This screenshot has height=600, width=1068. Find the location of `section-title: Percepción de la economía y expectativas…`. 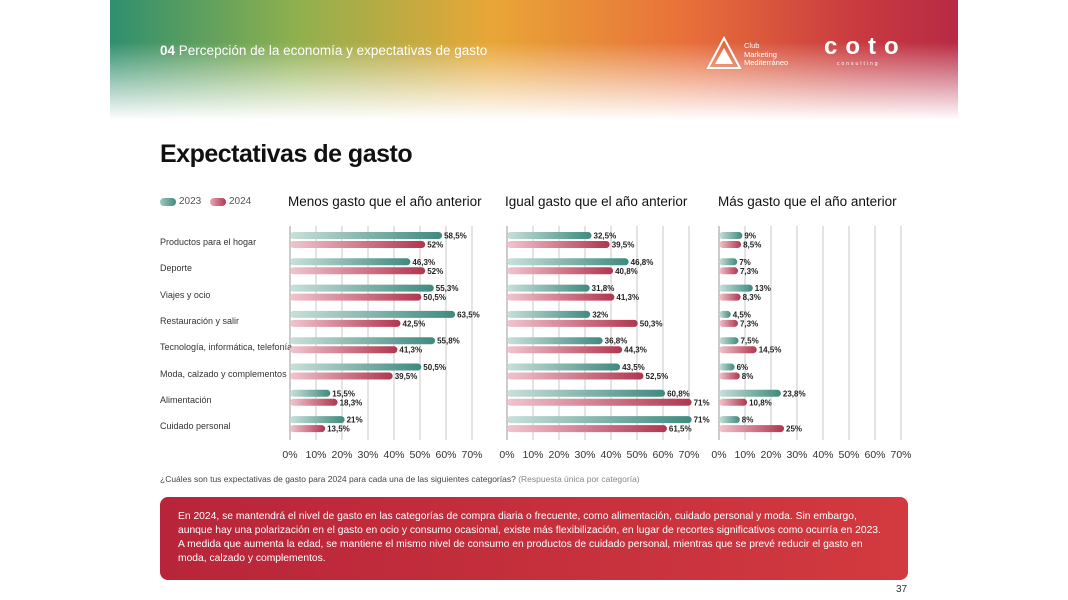

section-title: Percepción de la economía y expectativas… is located at coordinates (333, 50).